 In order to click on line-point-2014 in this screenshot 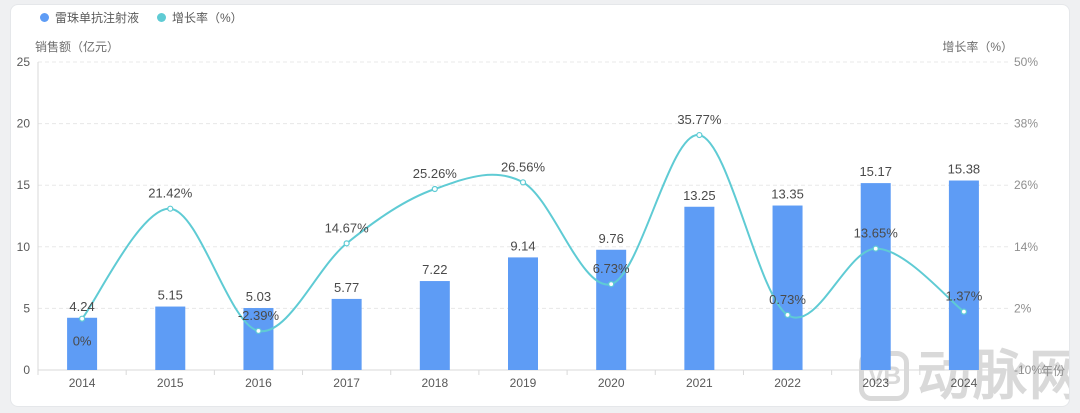, I will do `click(82, 318)`.